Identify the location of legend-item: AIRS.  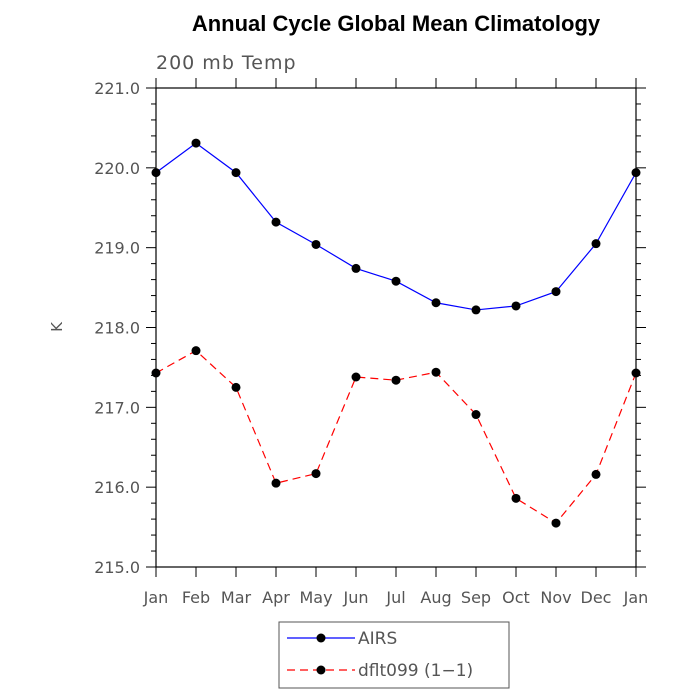
(342, 639).